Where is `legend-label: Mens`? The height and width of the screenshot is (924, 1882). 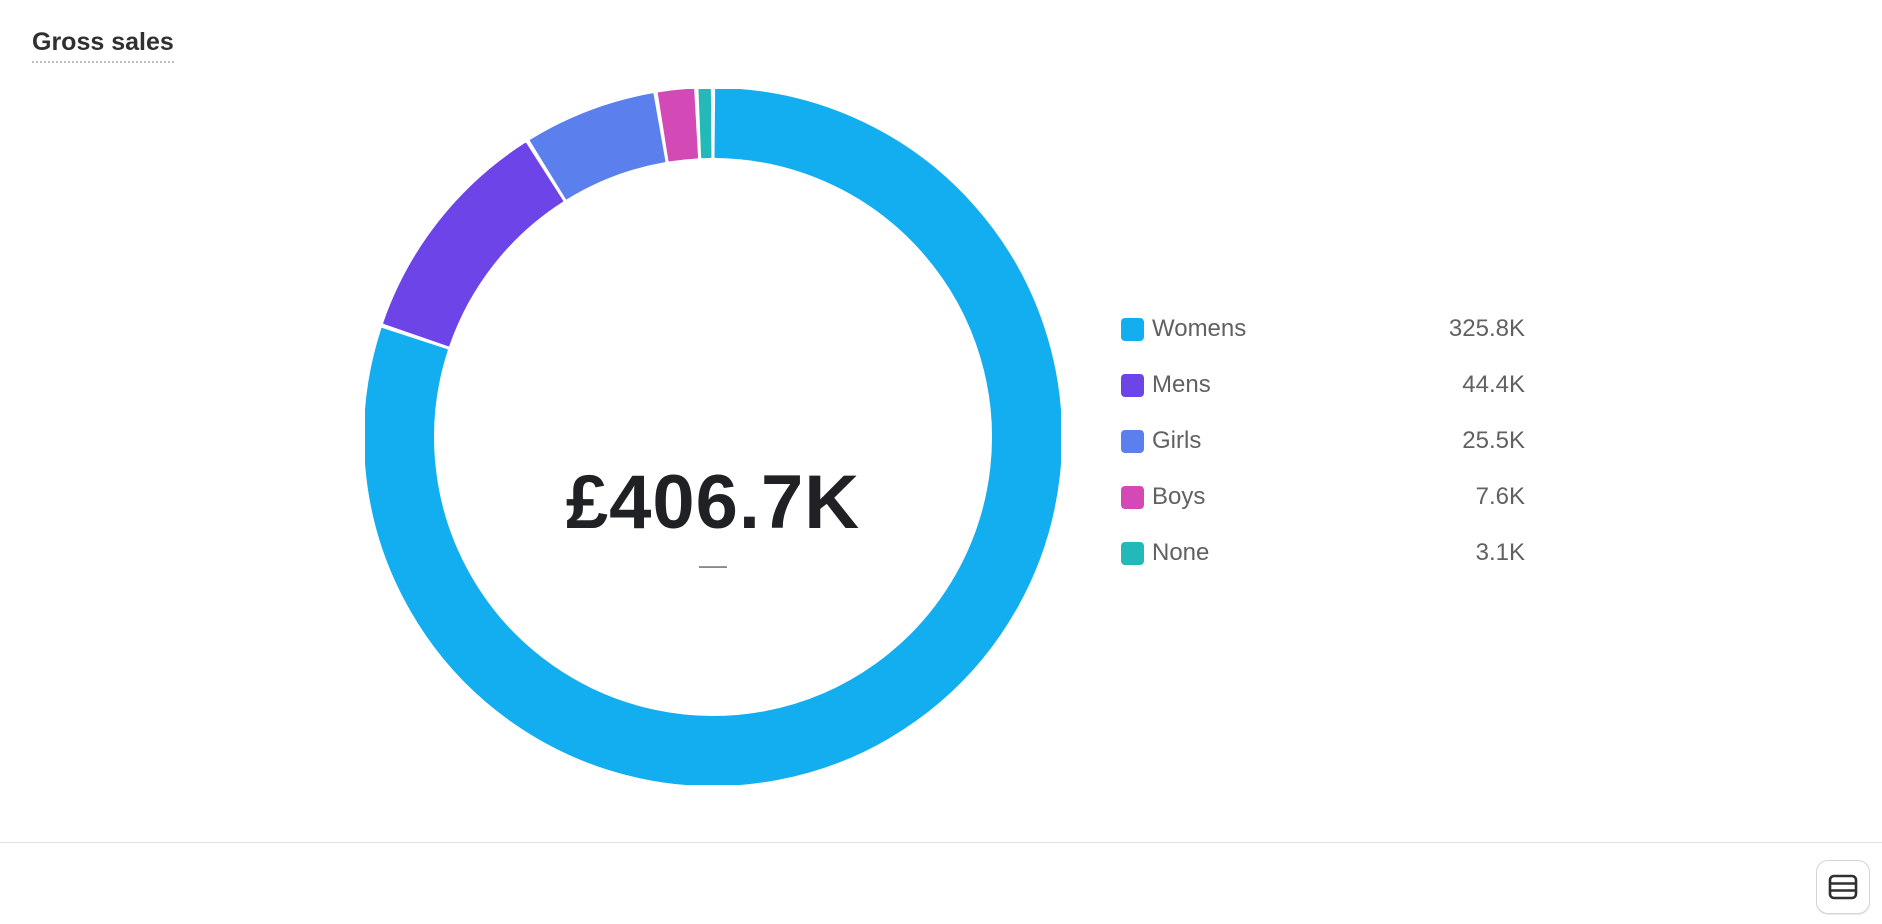 legend-label: Mens is located at coordinates (1181, 384).